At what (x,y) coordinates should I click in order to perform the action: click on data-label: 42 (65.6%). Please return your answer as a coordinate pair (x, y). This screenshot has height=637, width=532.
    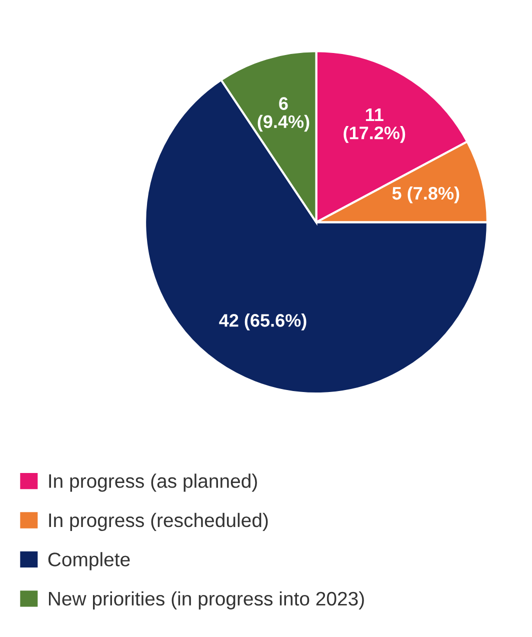
    Looking at the image, I should click on (262, 322).